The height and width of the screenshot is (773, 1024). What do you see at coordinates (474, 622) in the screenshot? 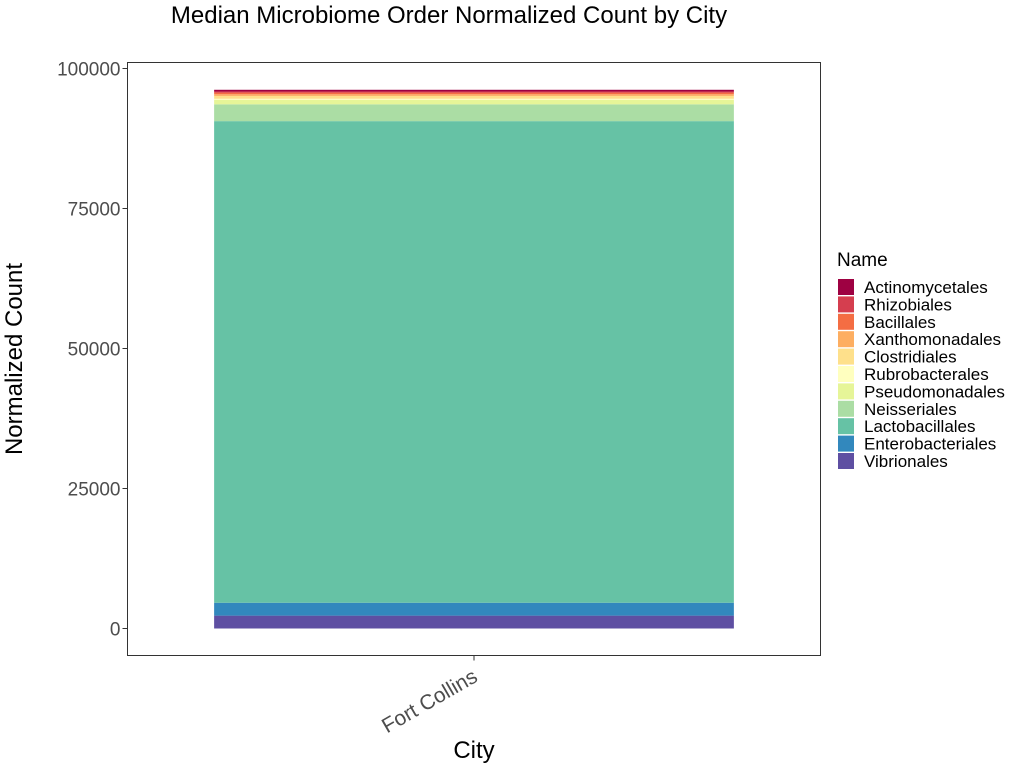
I see `bar-segment-vibrionales` at bounding box center [474, 622].